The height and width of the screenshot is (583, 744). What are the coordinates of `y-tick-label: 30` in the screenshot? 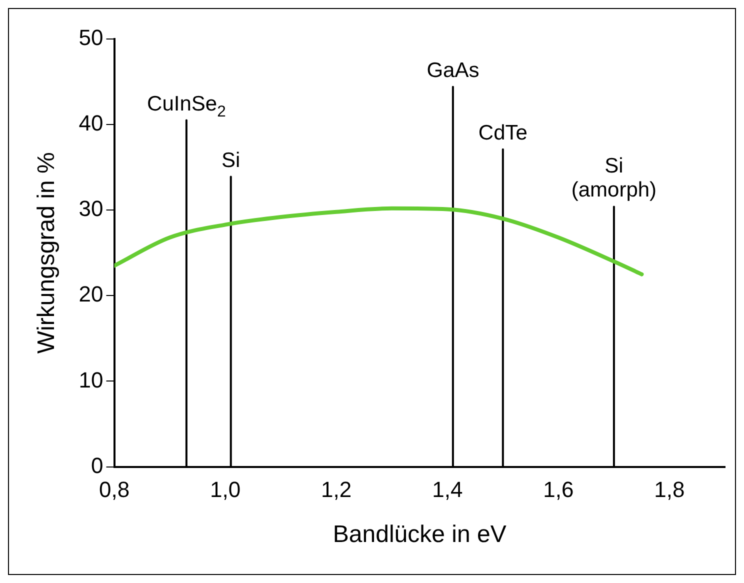 It's located at (91, 209).